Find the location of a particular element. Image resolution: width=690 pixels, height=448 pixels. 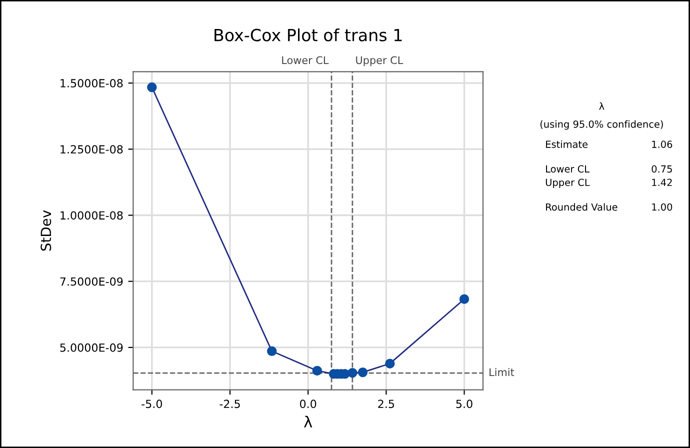

text: λ is located at coordinates (601, 106).